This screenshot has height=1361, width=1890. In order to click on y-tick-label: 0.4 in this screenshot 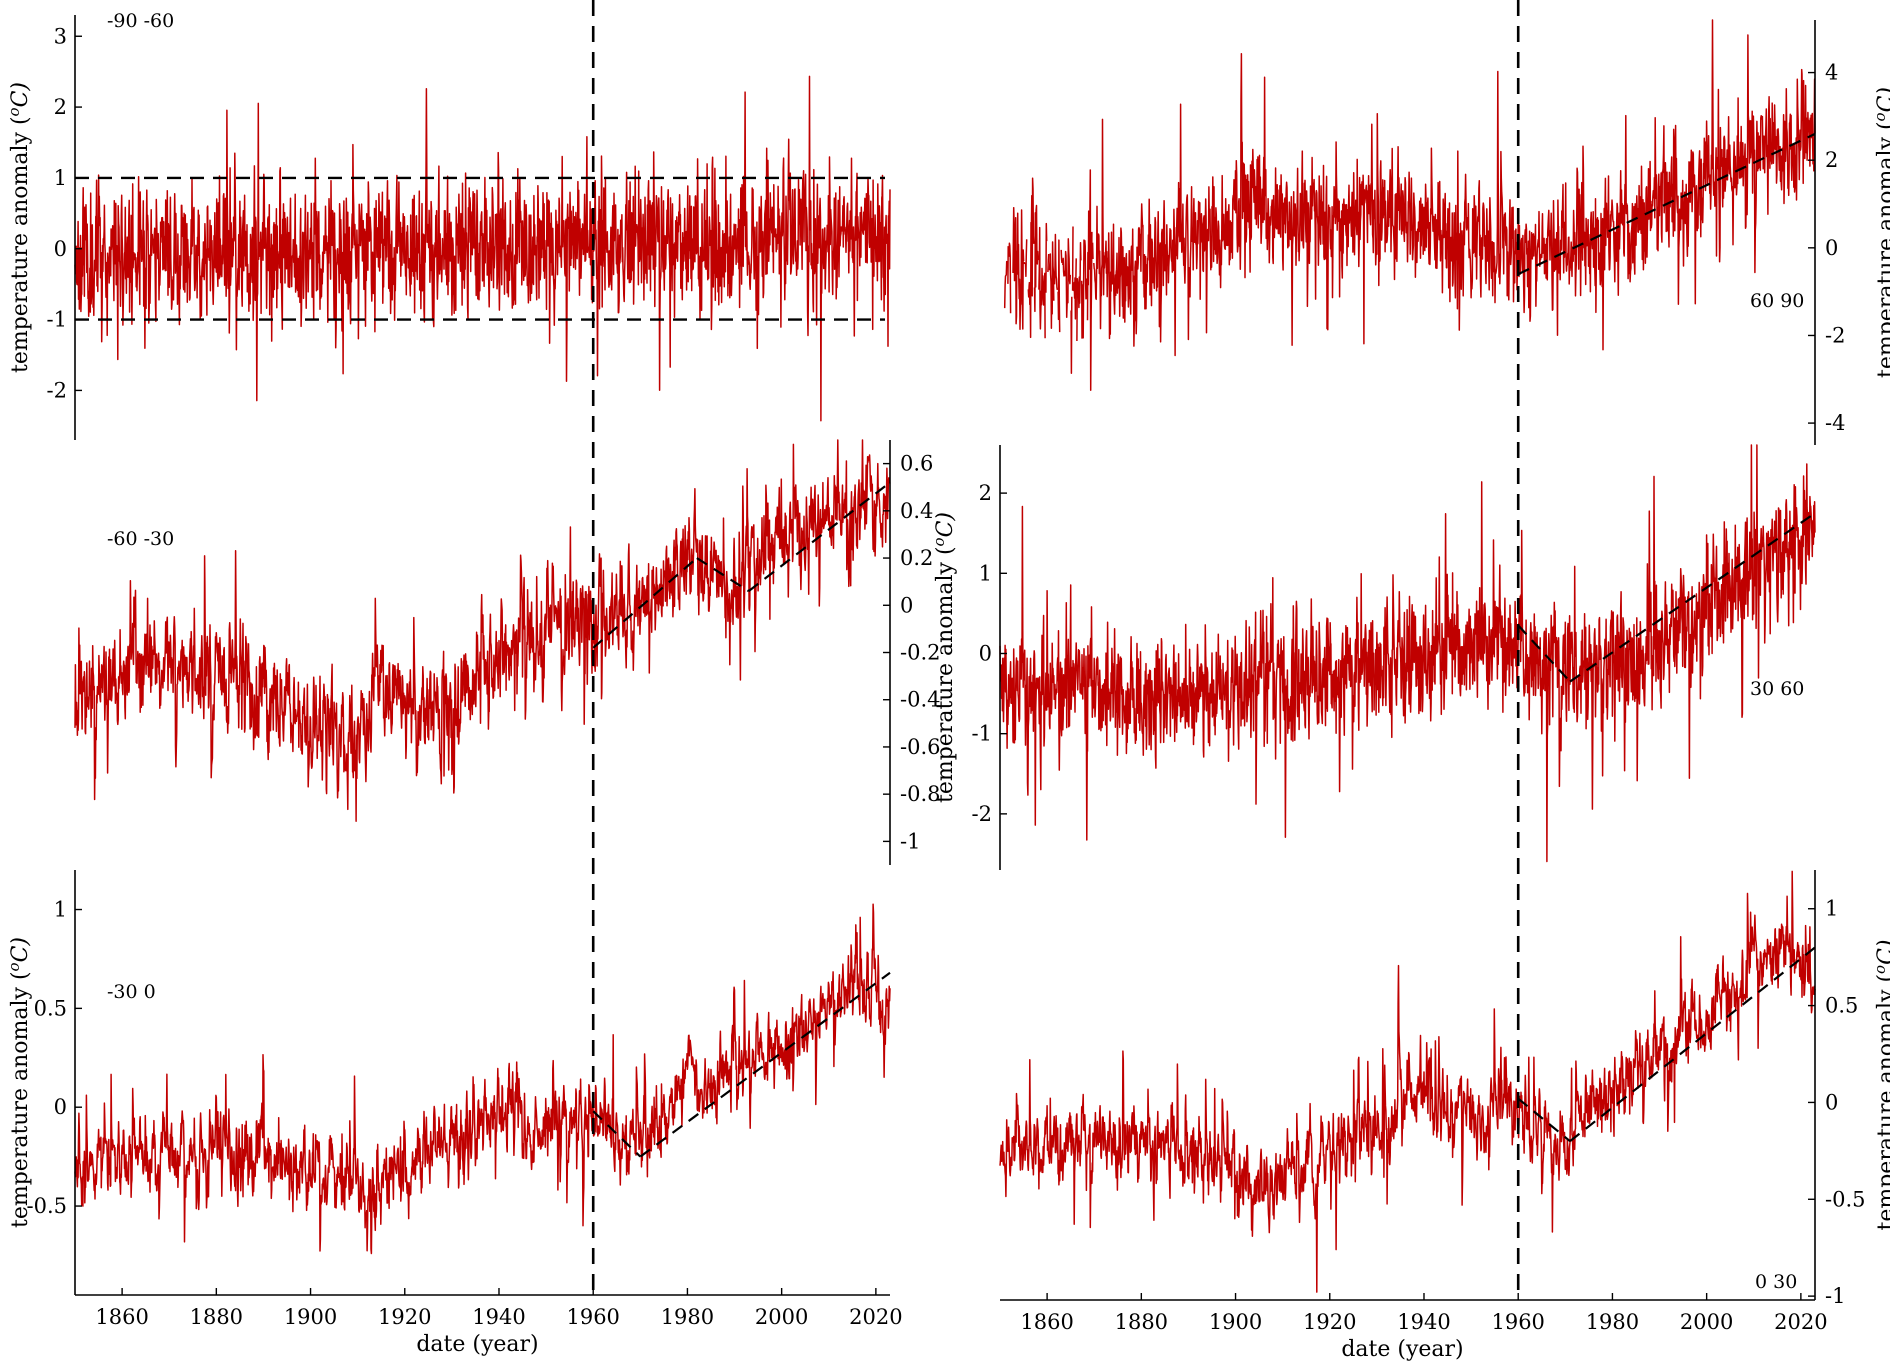, I will do `click(916, 511)`.